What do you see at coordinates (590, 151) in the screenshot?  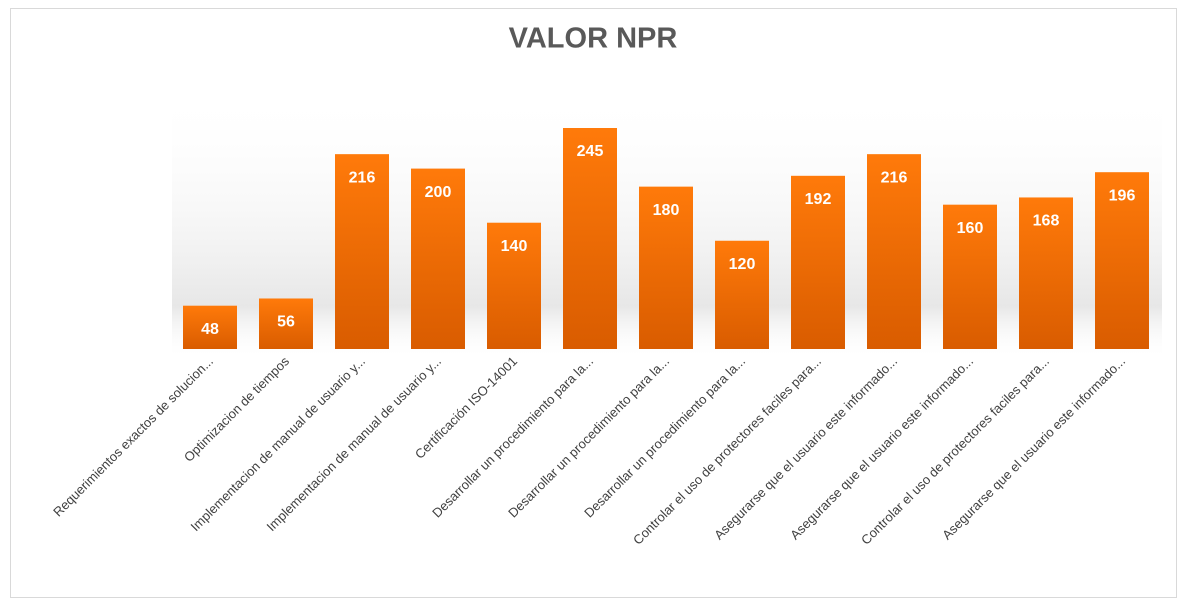 I see `data-label: 245` at bounding box center [590, 151].